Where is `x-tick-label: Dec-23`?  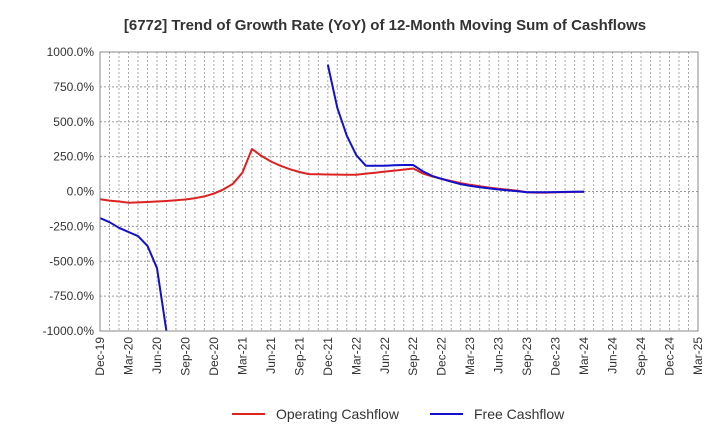
x-tick-label: Dec-23 is located at coordinates (556, 356).